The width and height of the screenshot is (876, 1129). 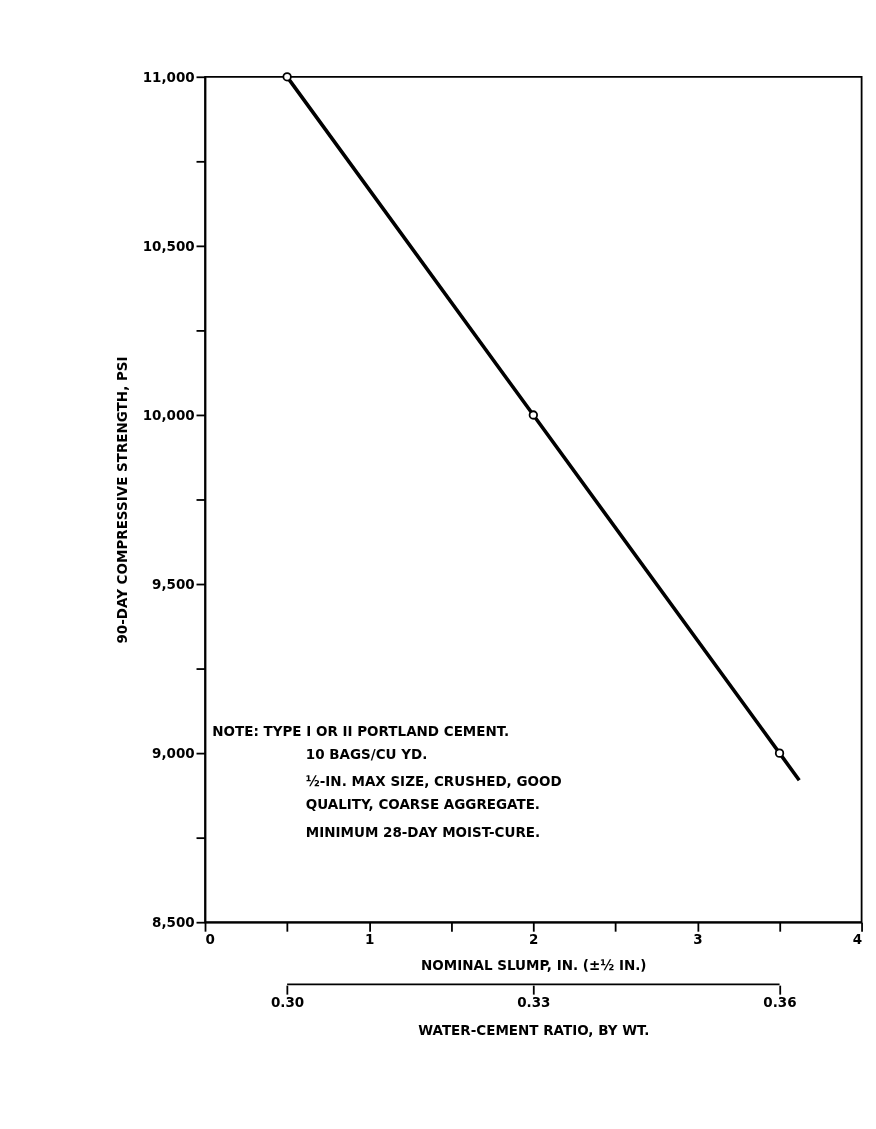 I want to click on annotation: NOTE: TYPE I OR II PORTLAND CEMENT., so click(x=361, y=731).